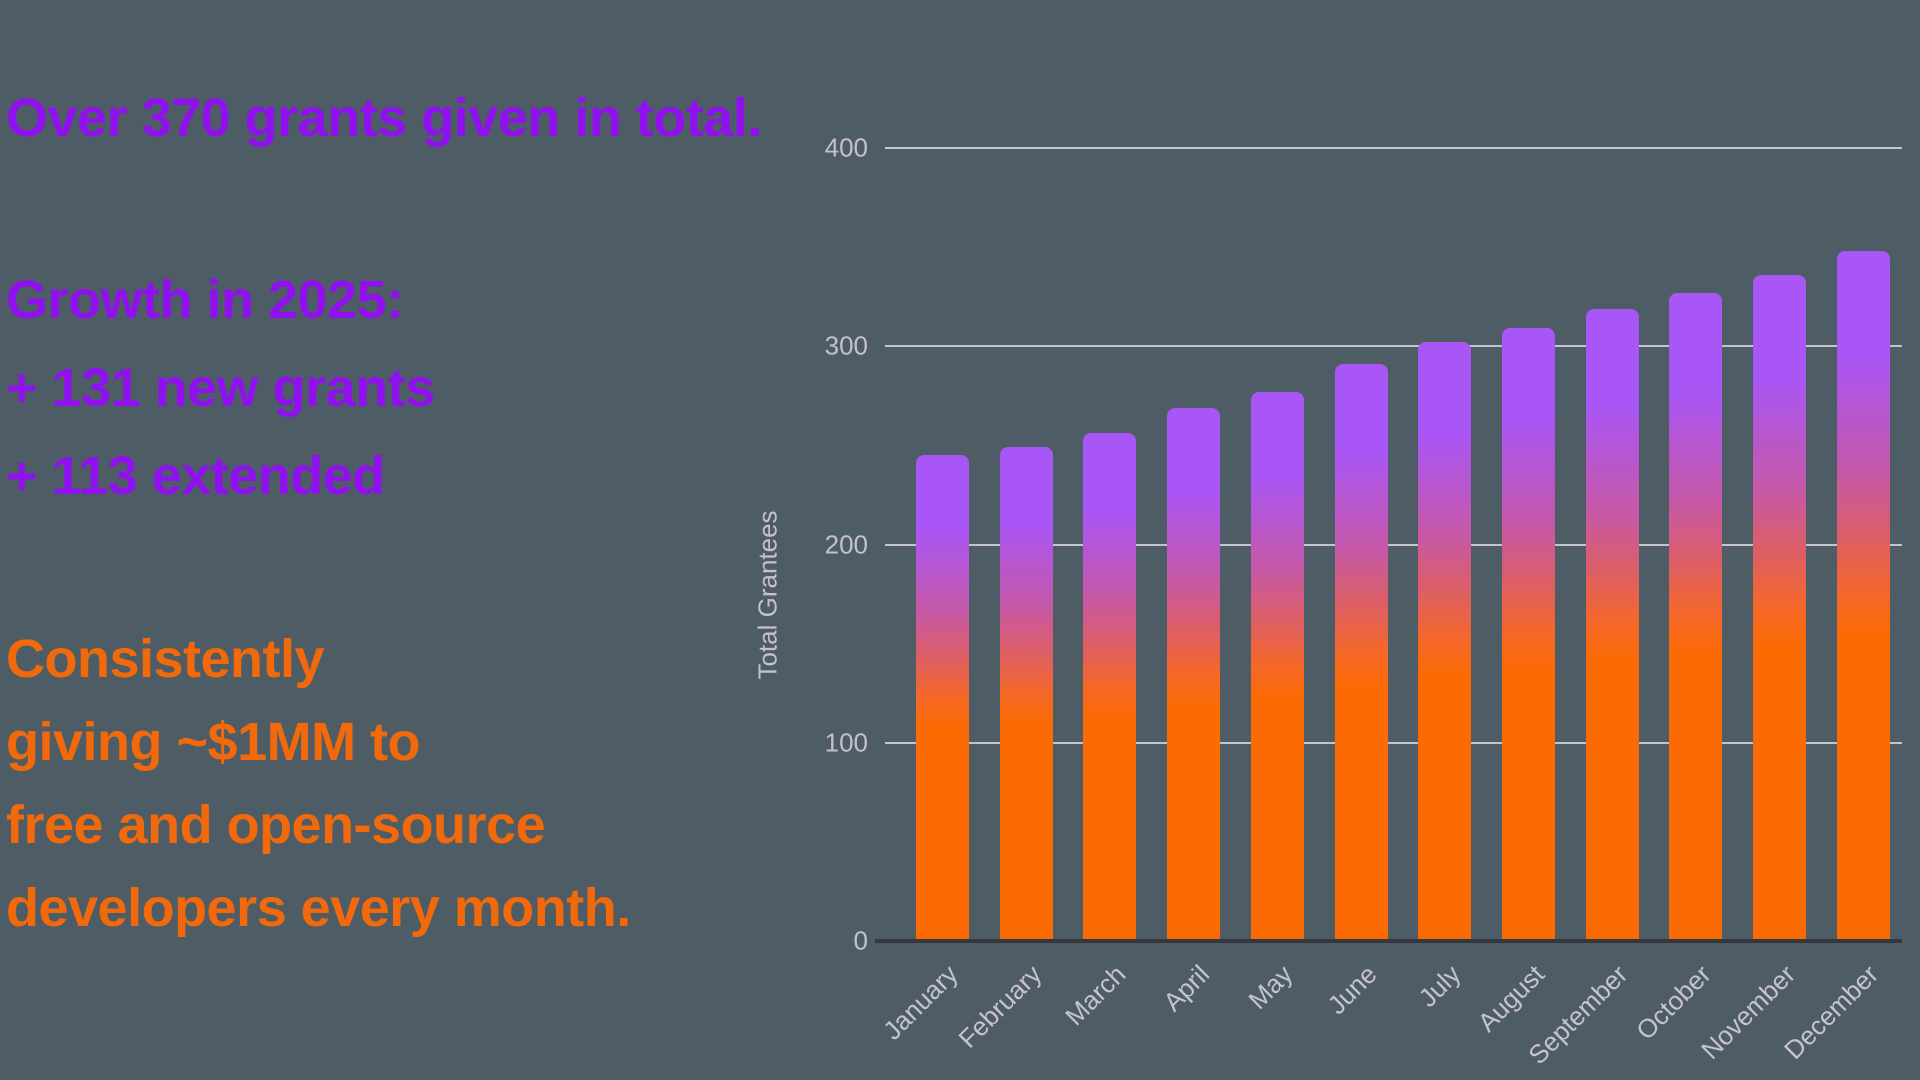 This screenshot has height=1080, width=1920. Describe the element at coordinates (318, 908) in the screenshot. I see `giving-line-4: developers every month.` at that location.